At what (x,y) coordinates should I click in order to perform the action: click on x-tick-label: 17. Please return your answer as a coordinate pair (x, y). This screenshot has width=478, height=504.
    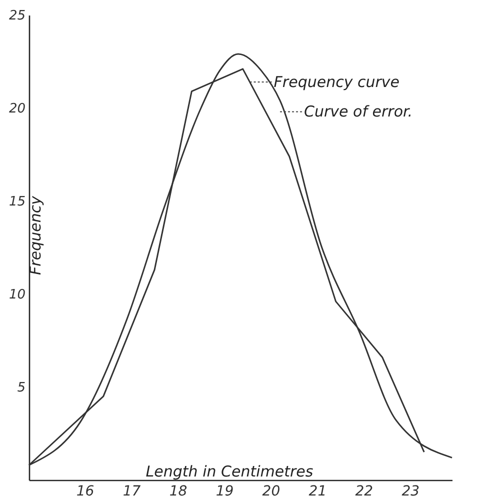
    Looking at the image, I should click on (131, 492).